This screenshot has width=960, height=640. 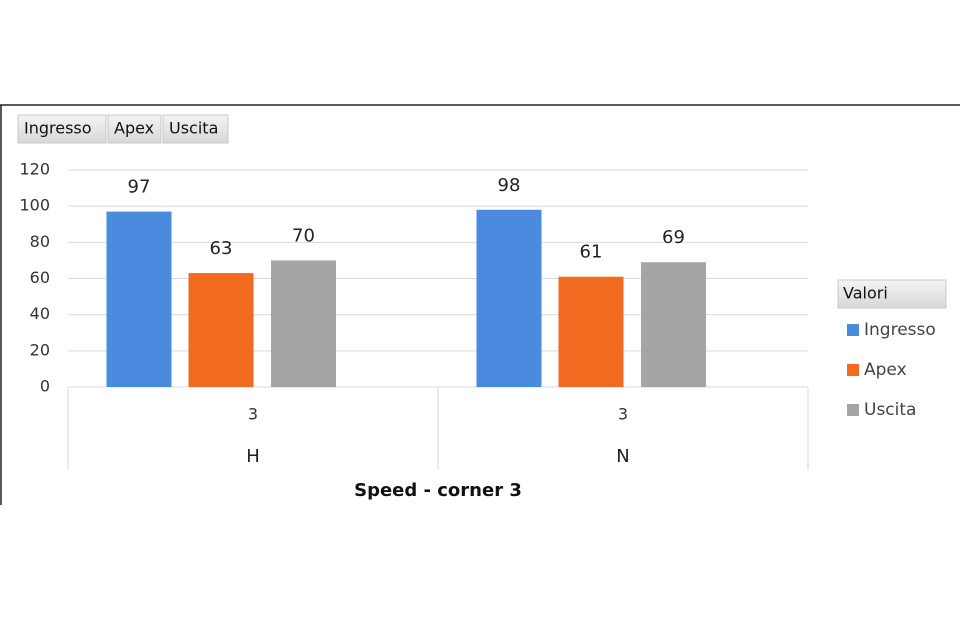 What do you see at coordinates (890, 410) in the screenshot?
I see `legend-label: Uscita` at bounding box center [890, 410].